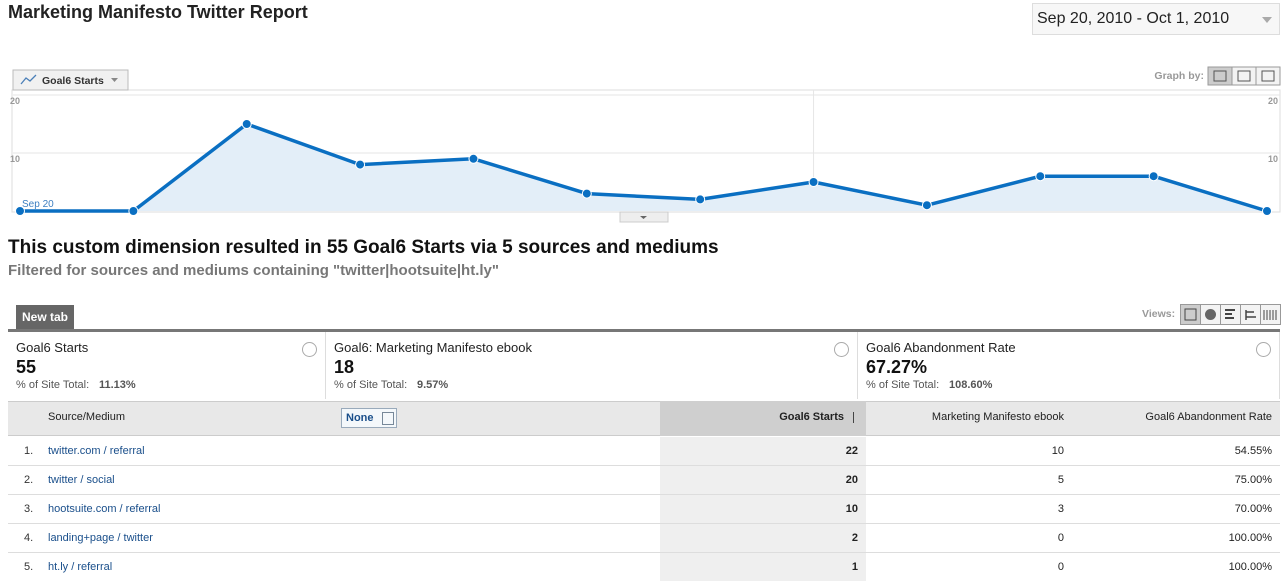 The image size is (1287, 581). Describe the element at coordinates (104, 509) in the screenshot. I see `source-link: hootsuite.com / referral` at that location.